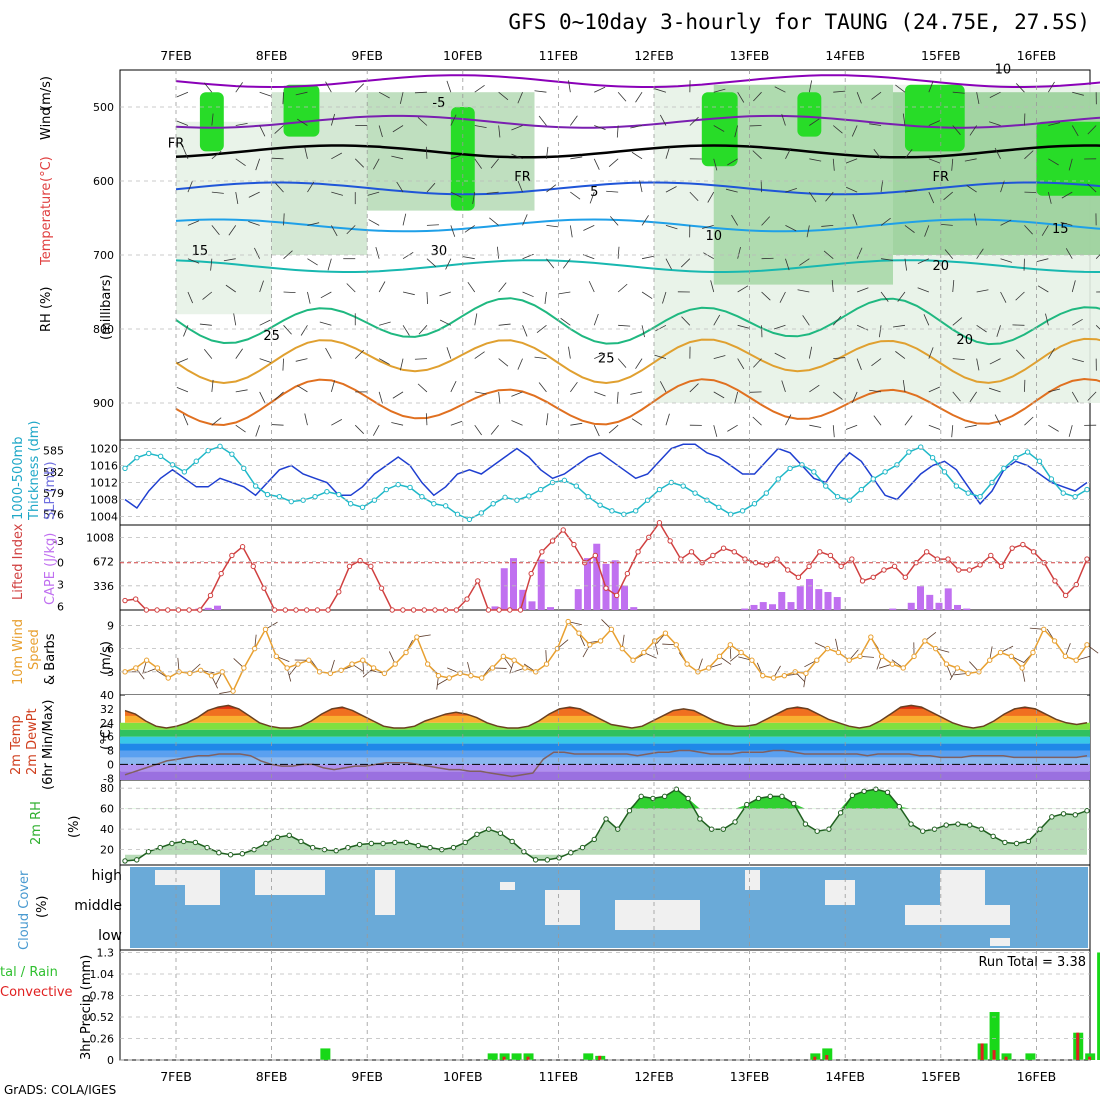 The image size is (1100, 1100). Describe the element at coordinates (588, 1056) in the screenshot. I see `precip-bar` at that location.